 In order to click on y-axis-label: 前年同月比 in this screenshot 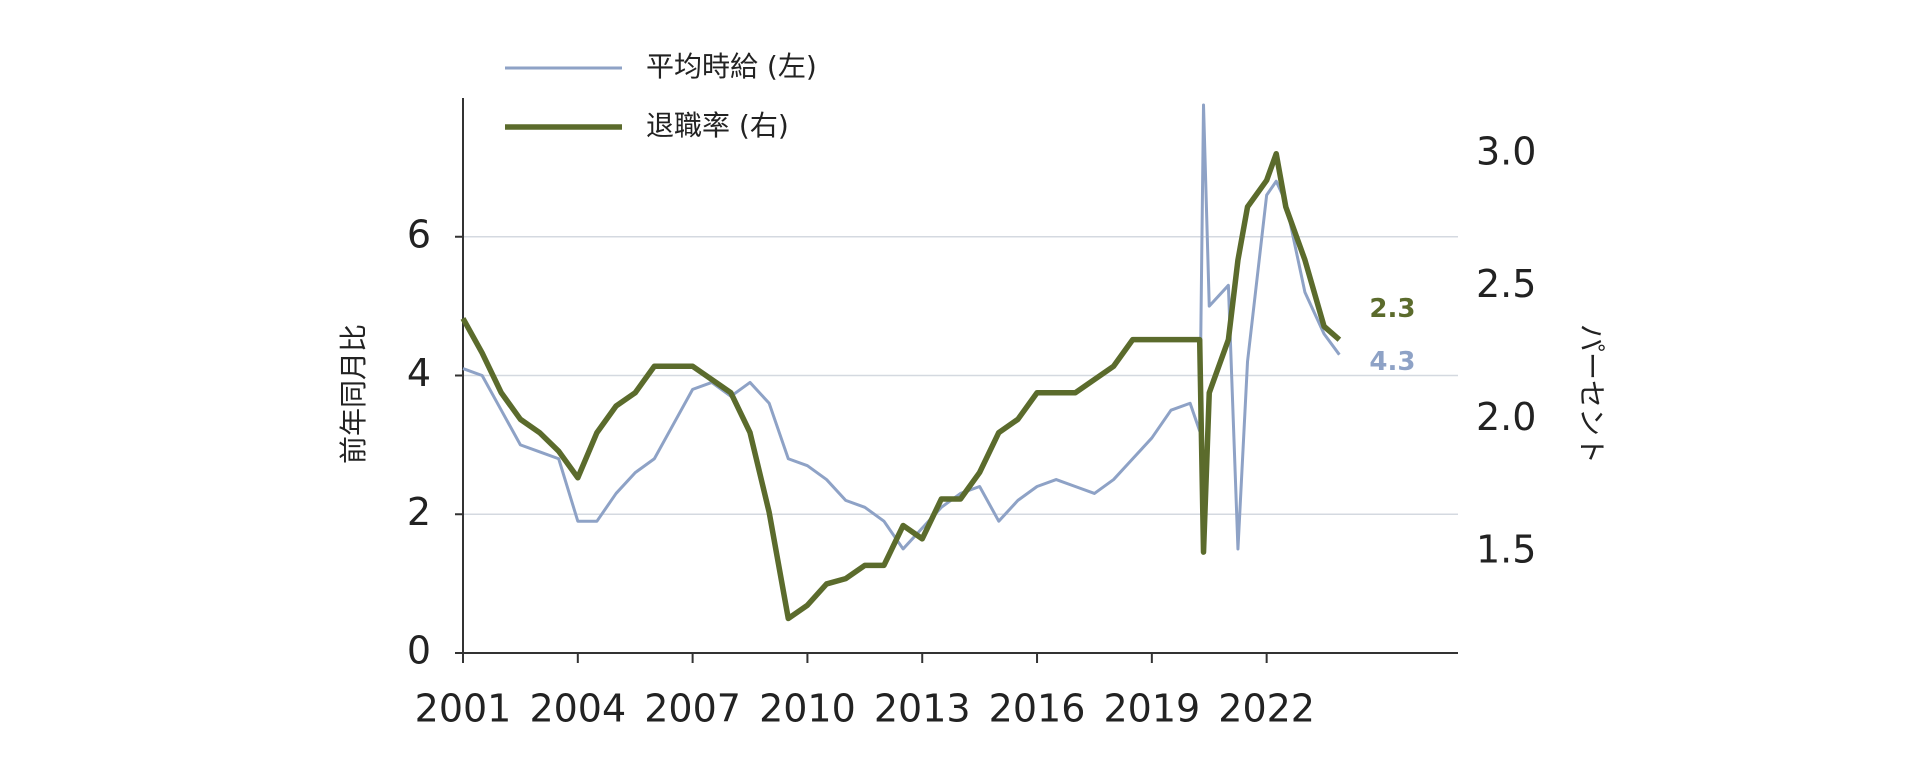, I will do `click(353, 394)`.